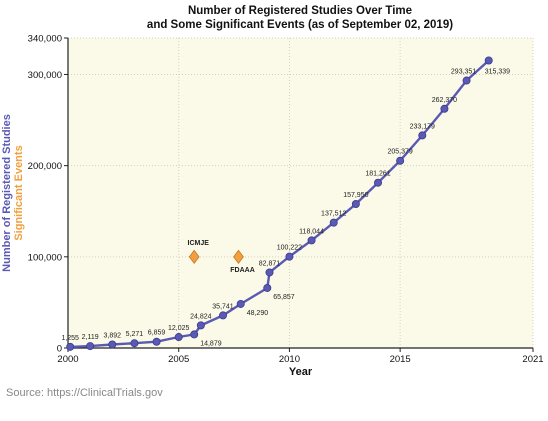  What do you see at coordinates (400, 359) in the screenshot?
I see `x-tick-label: 2015` at bounding box center [400, 359].